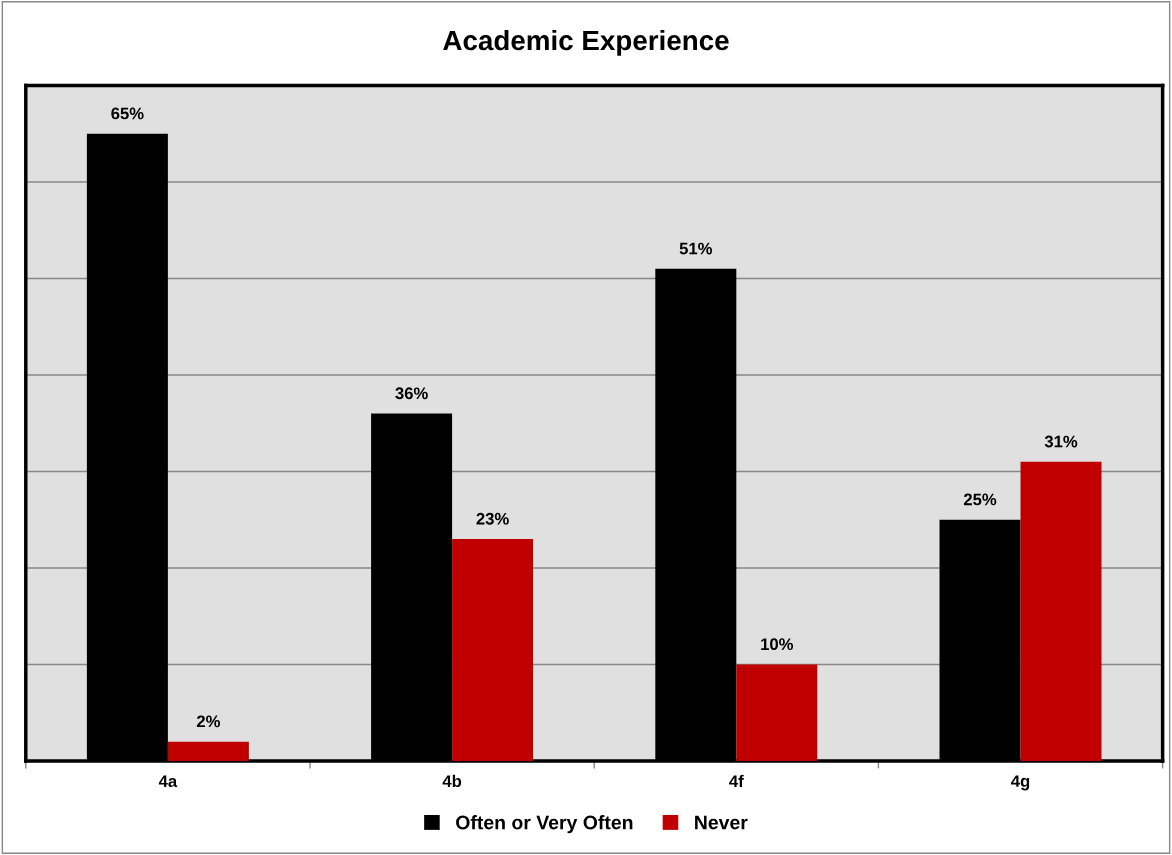 This screenshot has height=855, width=1172. I want to click on data-label: 10%, so click(777, 644).